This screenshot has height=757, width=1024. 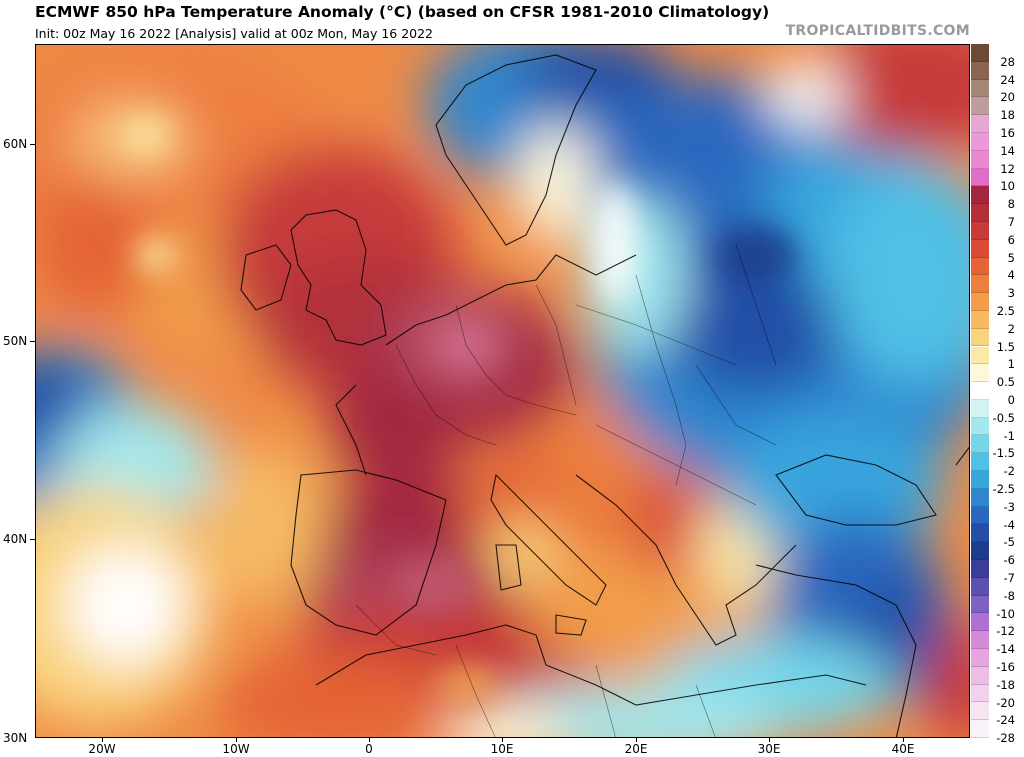 I want to click on lon-label-20e: 20E, so click(x=636, y=749).